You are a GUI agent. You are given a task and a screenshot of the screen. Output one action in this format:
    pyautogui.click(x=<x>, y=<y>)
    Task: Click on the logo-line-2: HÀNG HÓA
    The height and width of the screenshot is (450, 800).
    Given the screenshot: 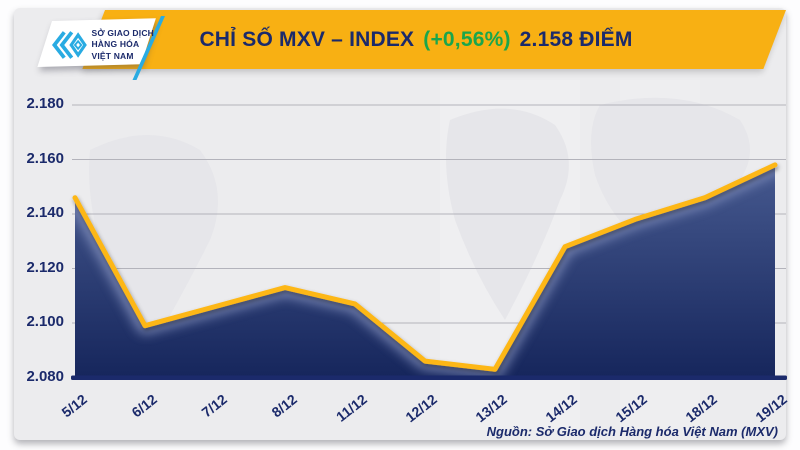 What is the action you would take?
    pyautogui.click(x=115, y=44)
    